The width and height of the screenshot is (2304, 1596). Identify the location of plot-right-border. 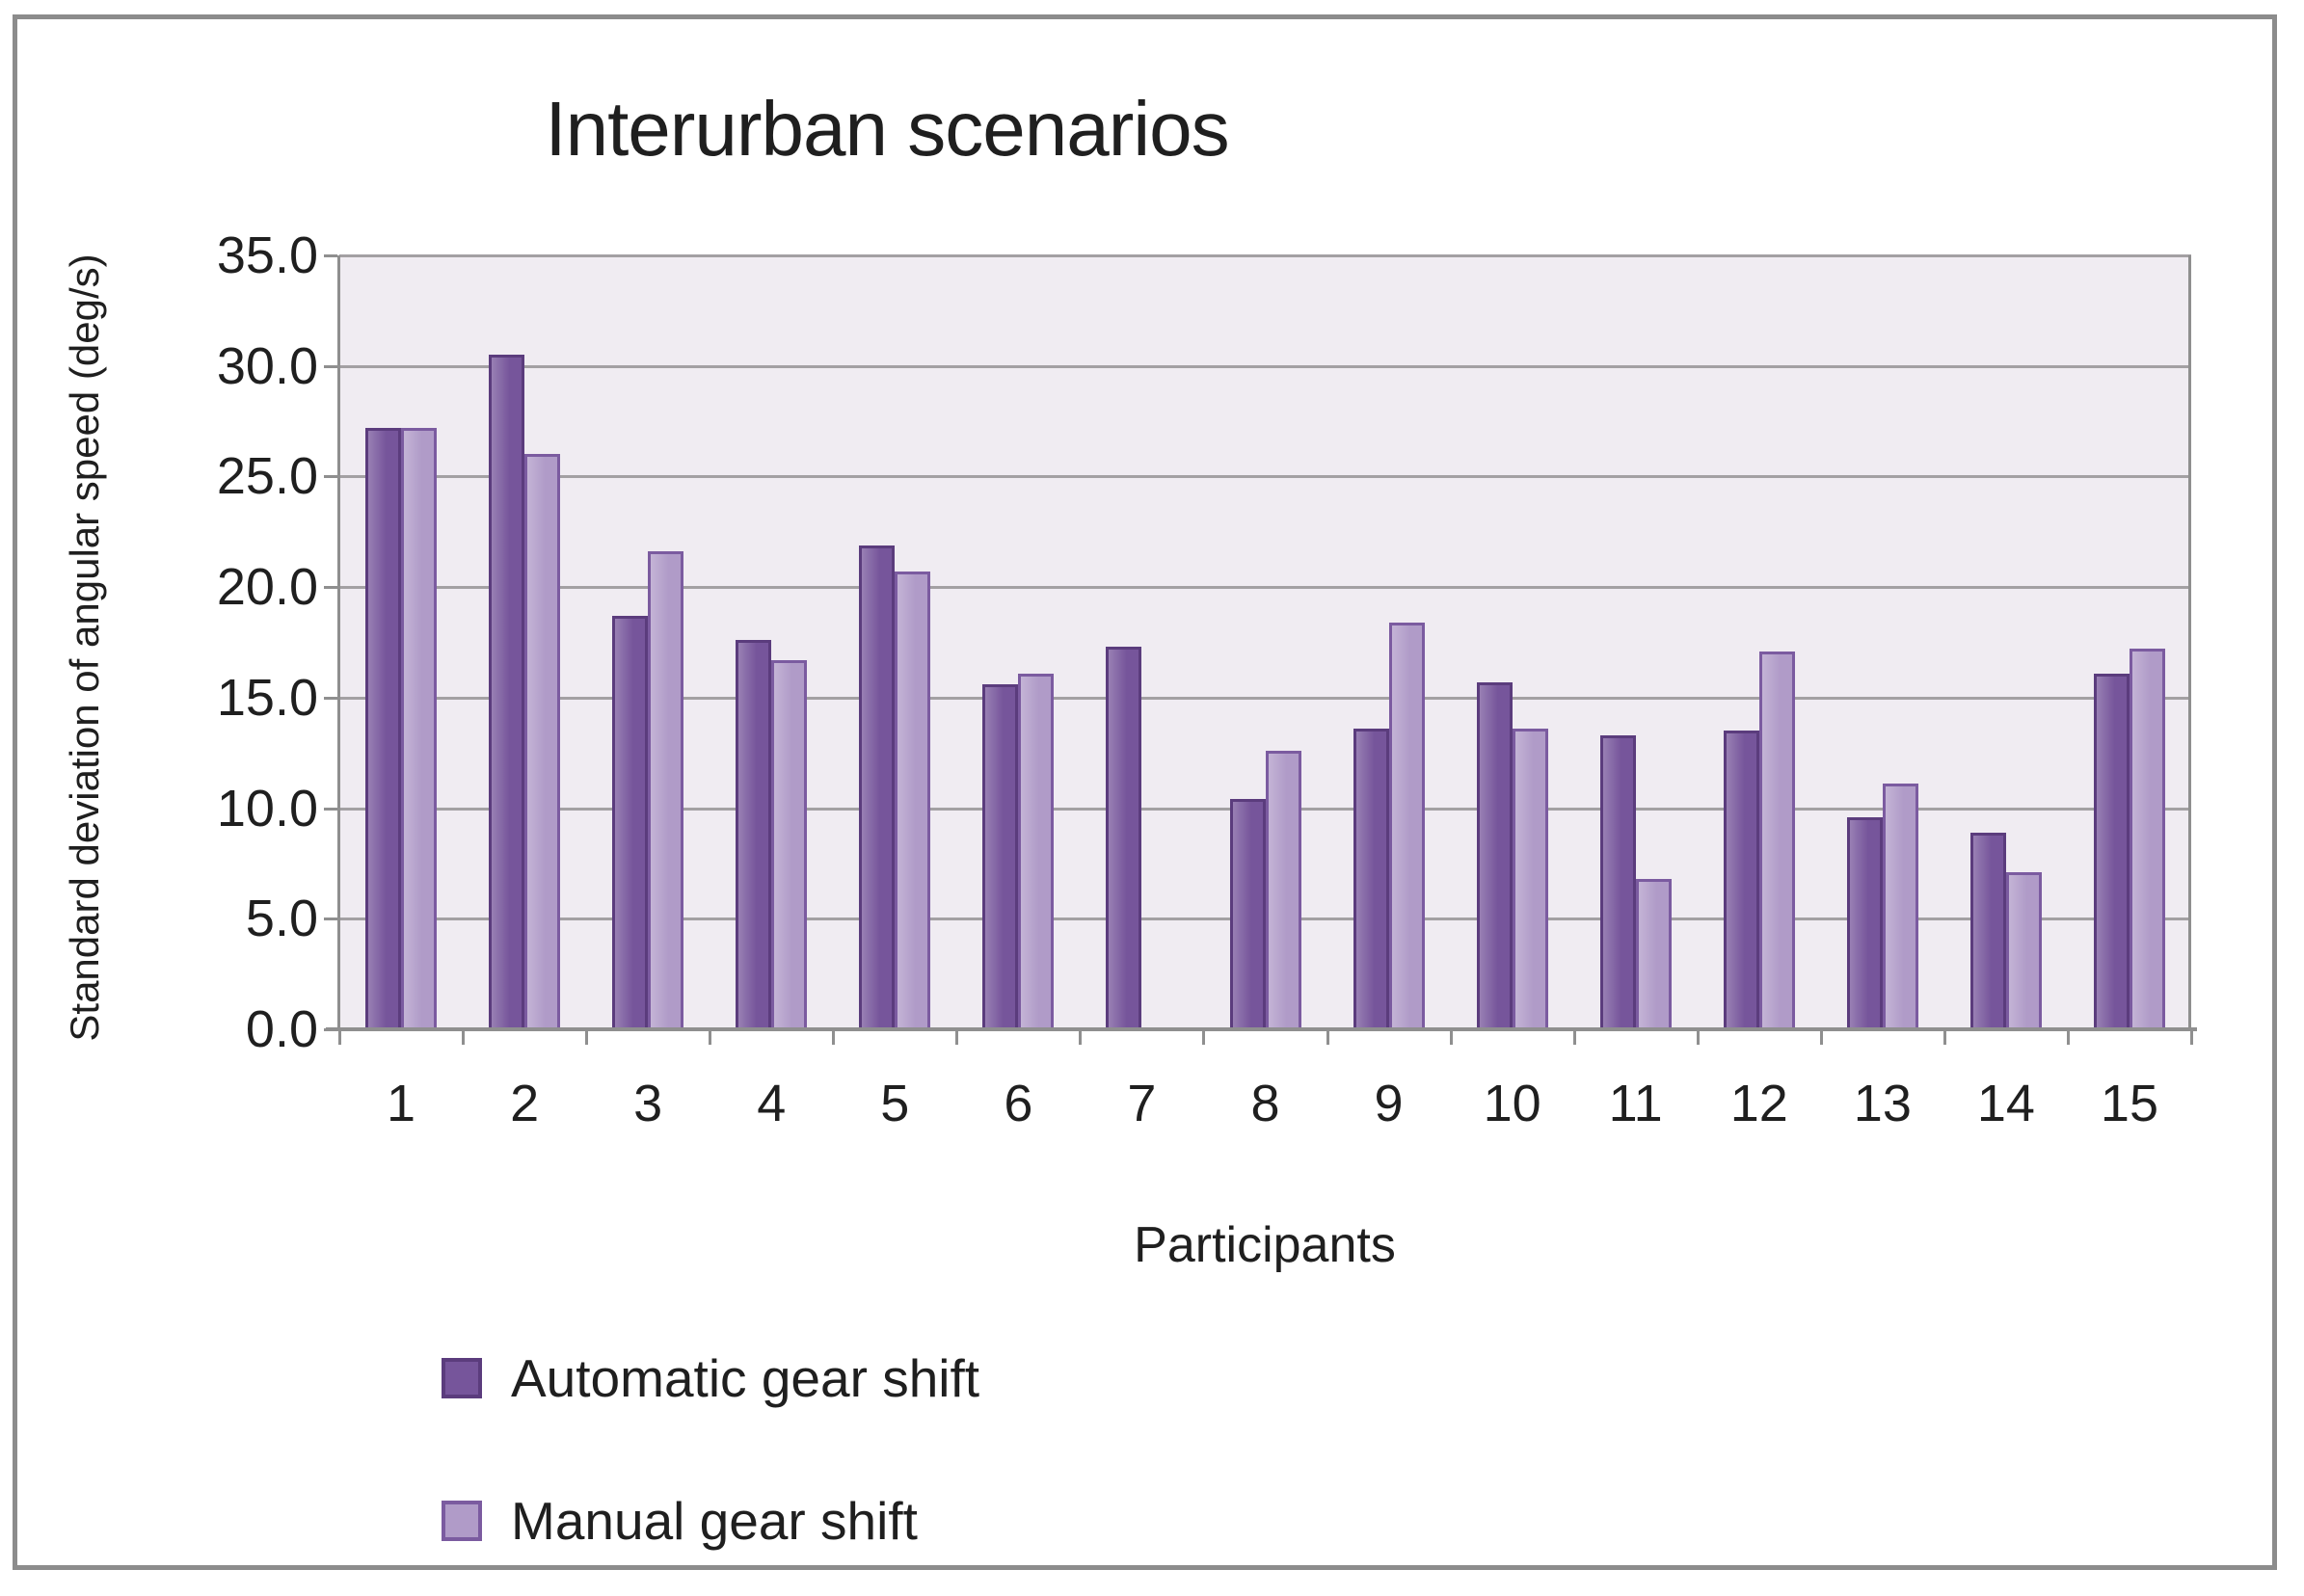
(2189, 642).